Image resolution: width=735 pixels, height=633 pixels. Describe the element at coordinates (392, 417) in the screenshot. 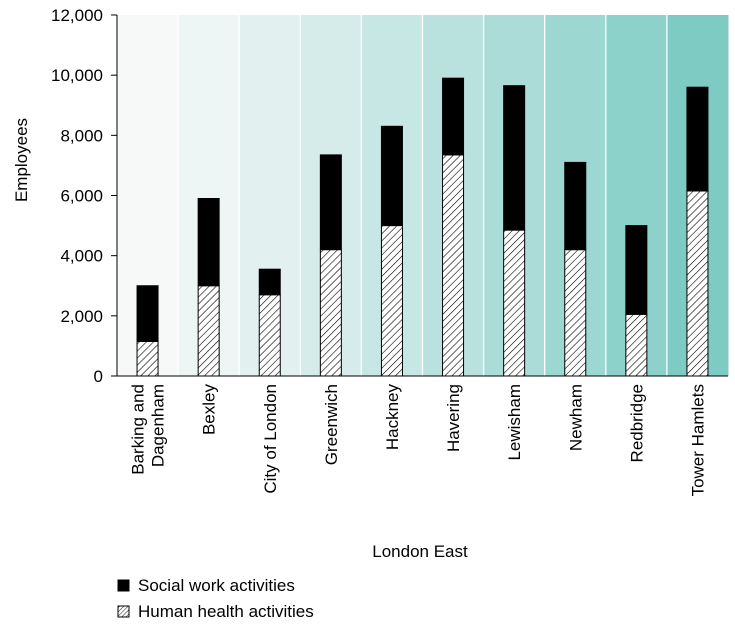

I see `x-tick-label: Hackney` at that location.